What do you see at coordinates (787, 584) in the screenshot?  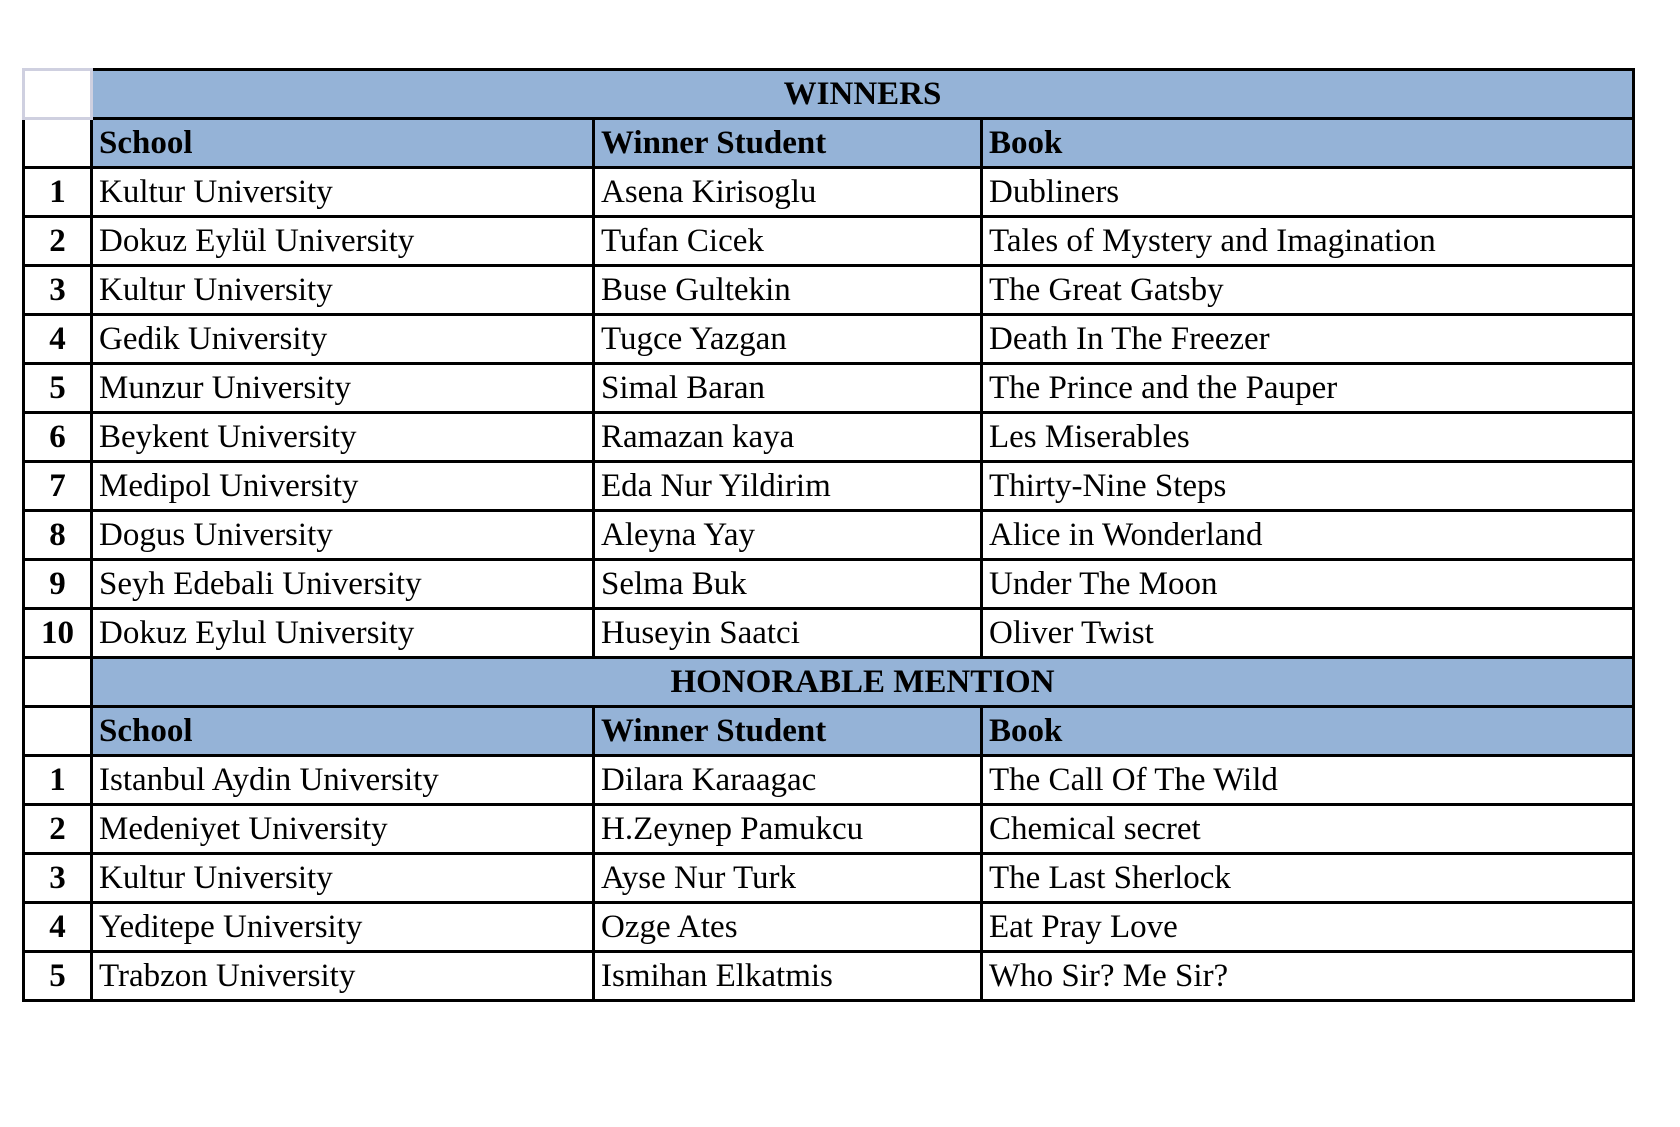 I see `student-cell: Selma Buk` at bounding box center [787, 584].